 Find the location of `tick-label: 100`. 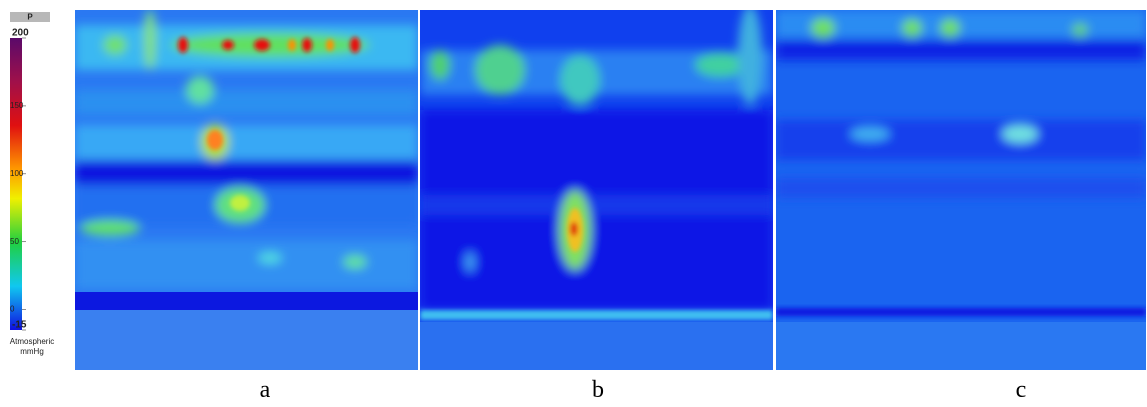

tick-label: 100 is located at coordinates (17, 173).